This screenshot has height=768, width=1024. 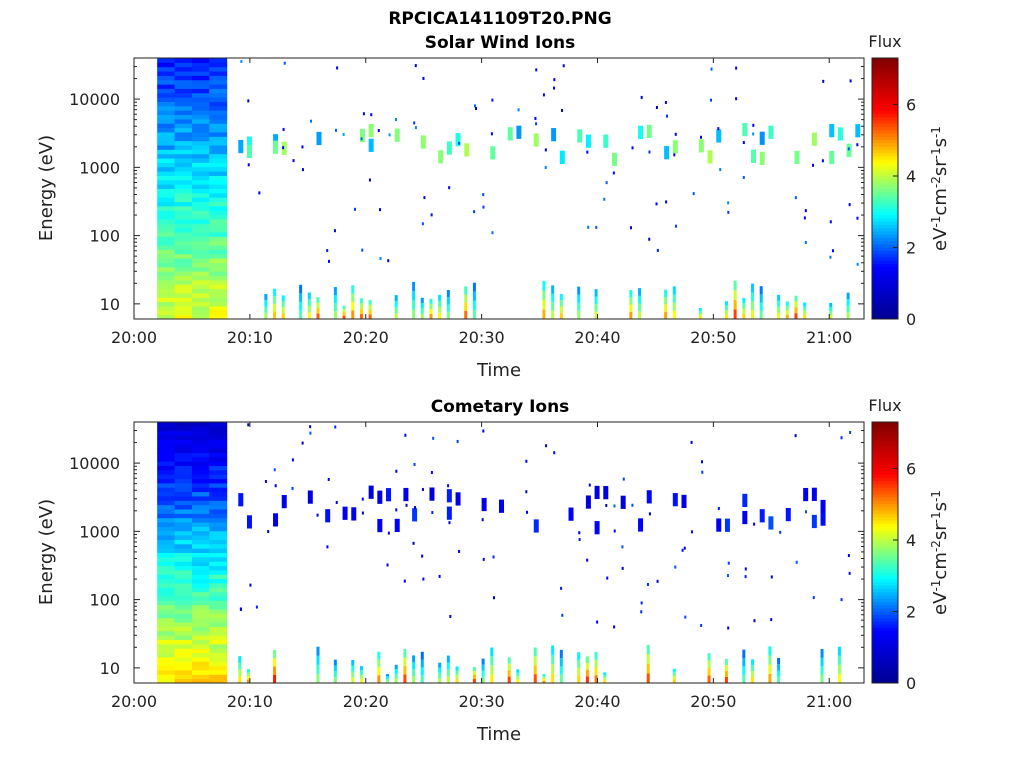 I want to click on y-tick-label: 10000, so click(x=94, y=99).